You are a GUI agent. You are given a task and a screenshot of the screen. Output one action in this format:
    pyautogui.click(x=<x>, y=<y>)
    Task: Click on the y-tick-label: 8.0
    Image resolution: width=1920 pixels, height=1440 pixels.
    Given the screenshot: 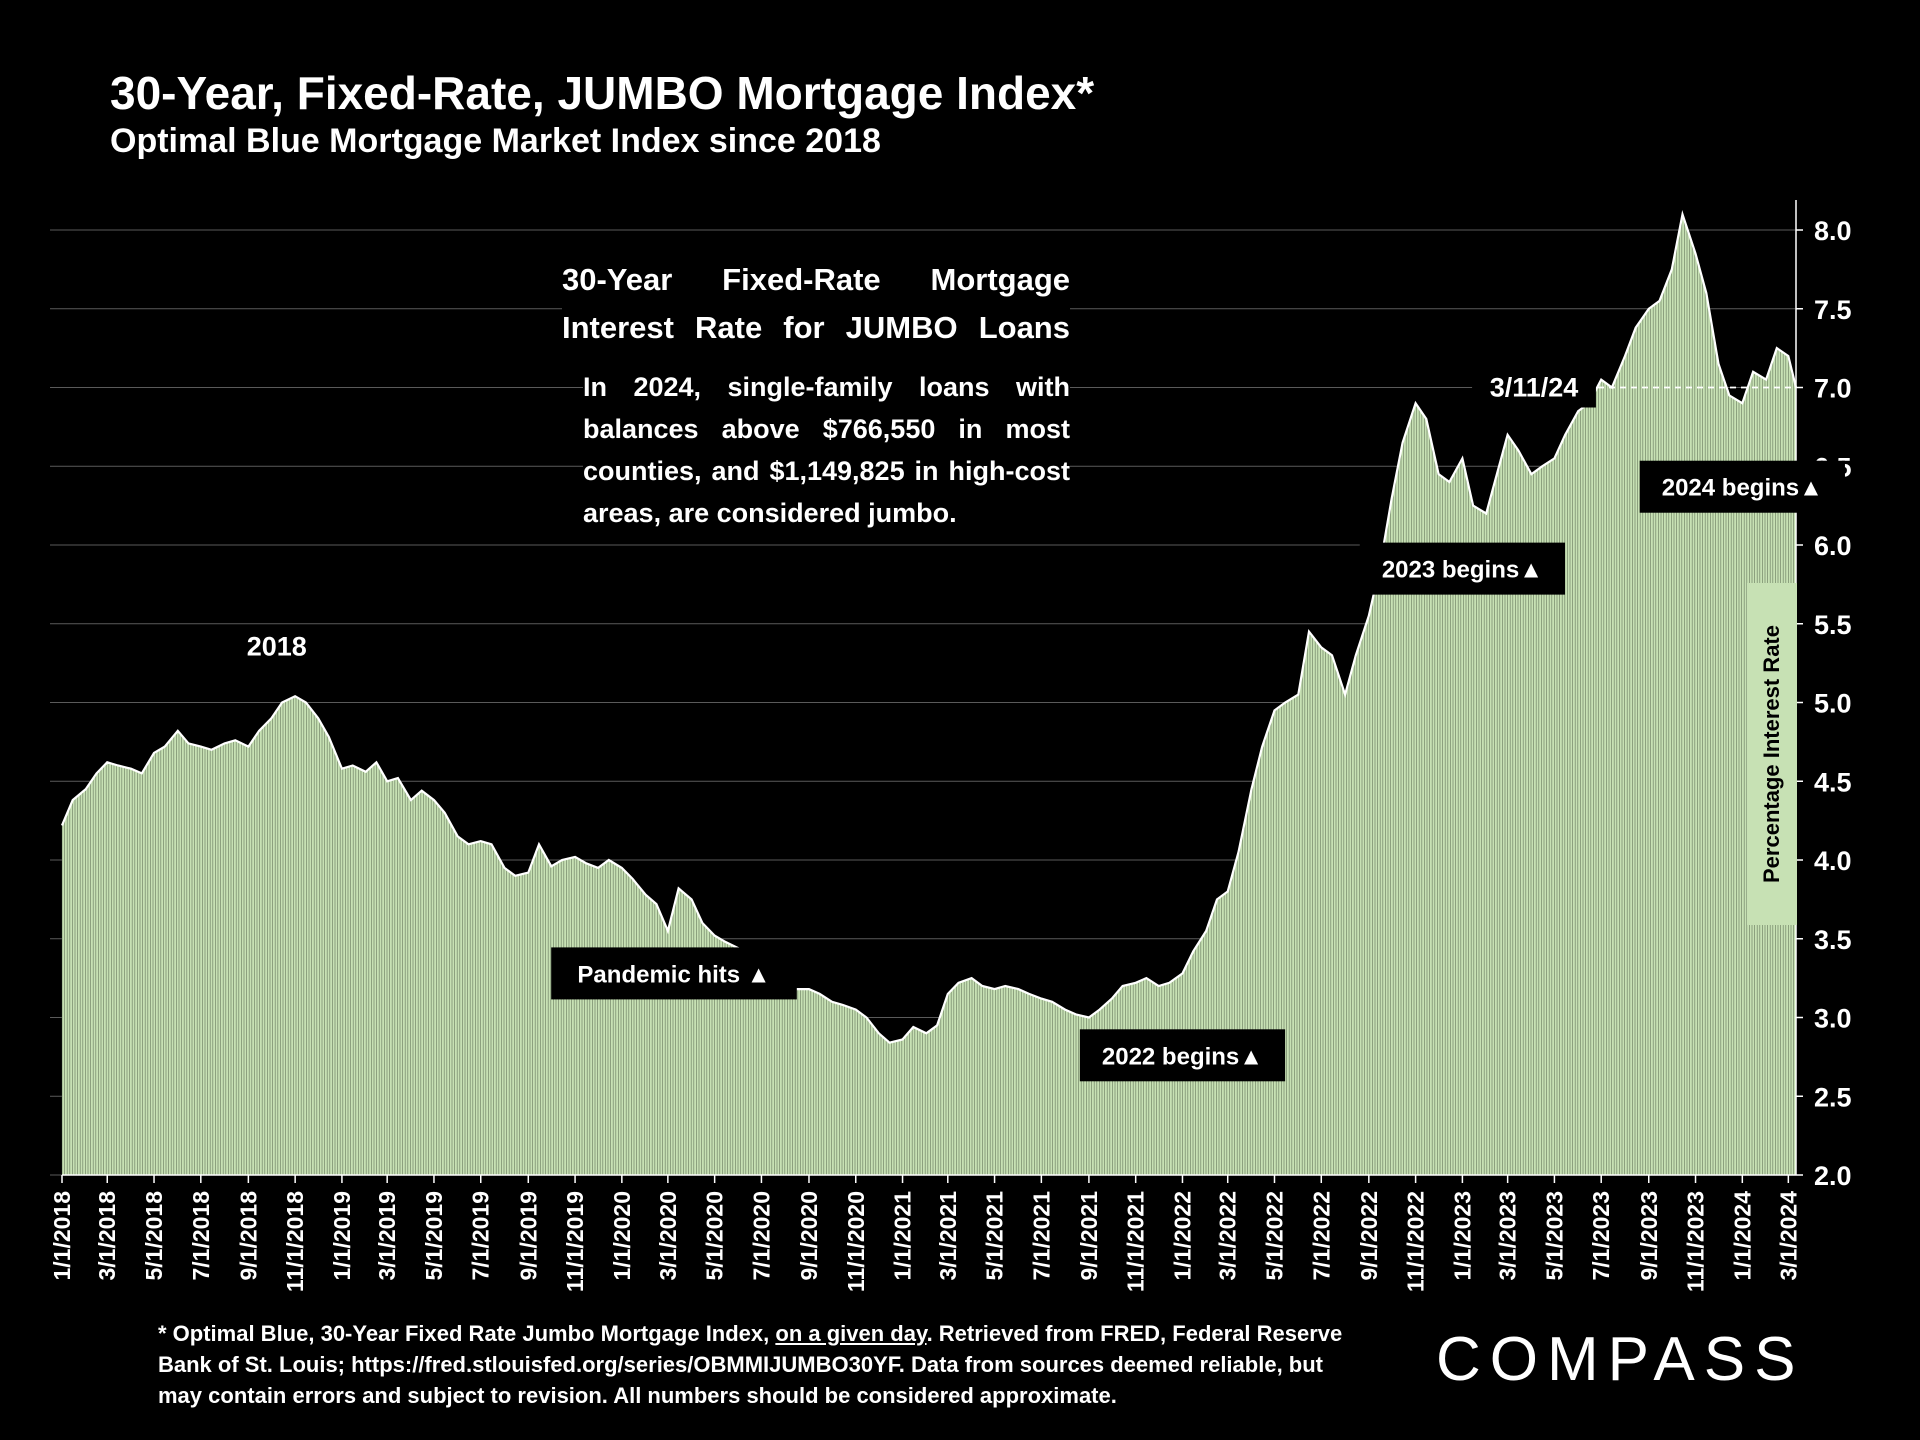 What is the action you would take?
    pyautogui.click(x=1833, y=231)
    